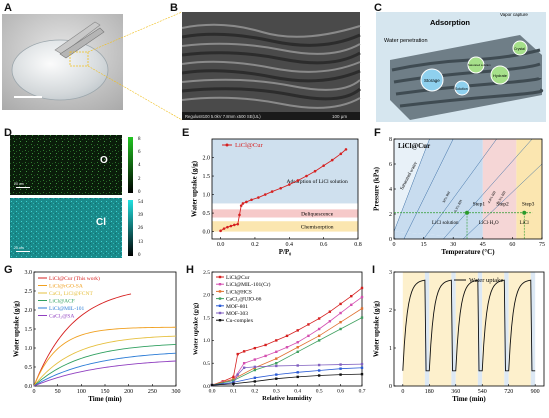 The height and width of the screenshot is (418, 549). What do you see at coordinates (317, 214) in the screenshot?
I see `region-label: Deliquescence` at bounding box center [317, 214].